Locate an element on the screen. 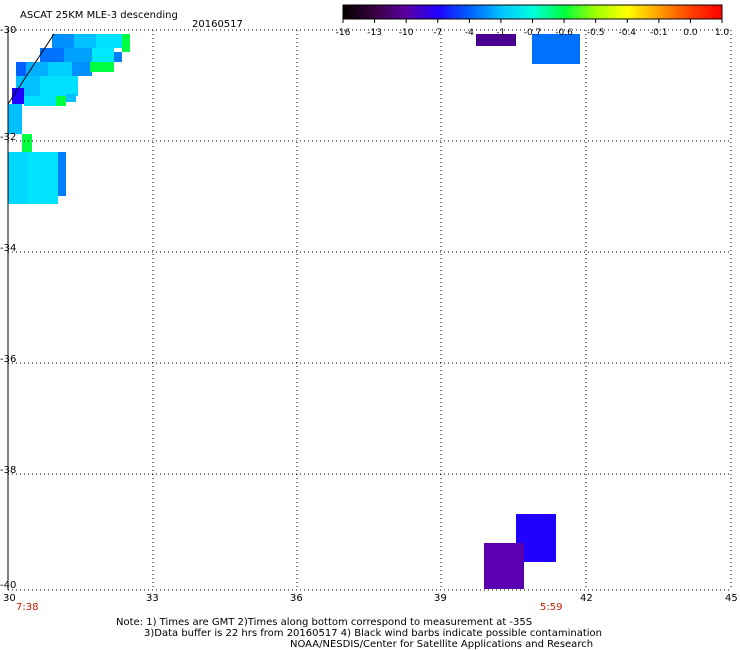 The width and height of the screenshot is (740, 650). colorbar-label: -4 is located at coordinates (469, 33).